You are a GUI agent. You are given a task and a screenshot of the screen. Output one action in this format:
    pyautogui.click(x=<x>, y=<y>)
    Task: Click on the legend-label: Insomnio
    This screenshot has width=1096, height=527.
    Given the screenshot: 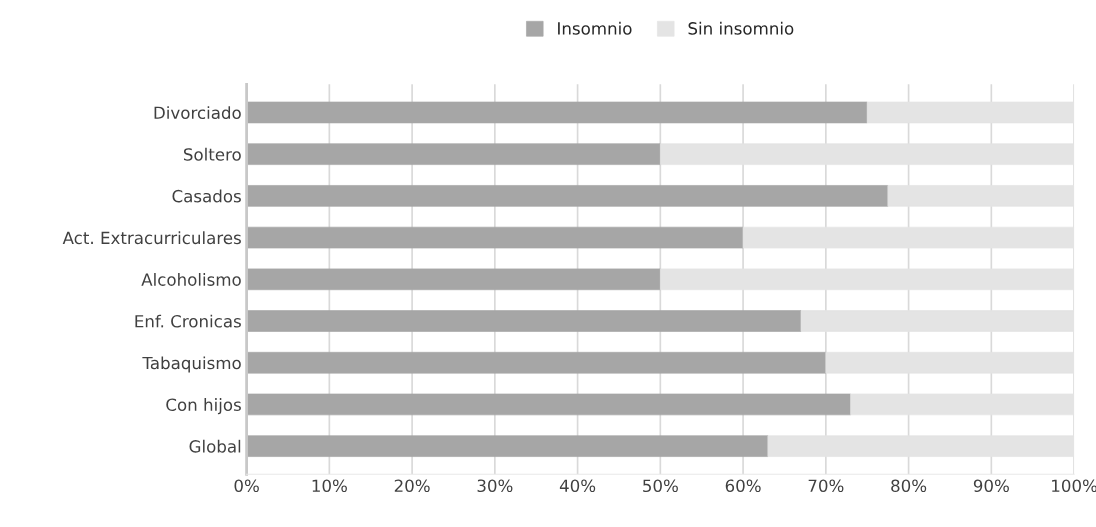 What is the action you would take?
    pyautogui.click(x=595, y=28)
    